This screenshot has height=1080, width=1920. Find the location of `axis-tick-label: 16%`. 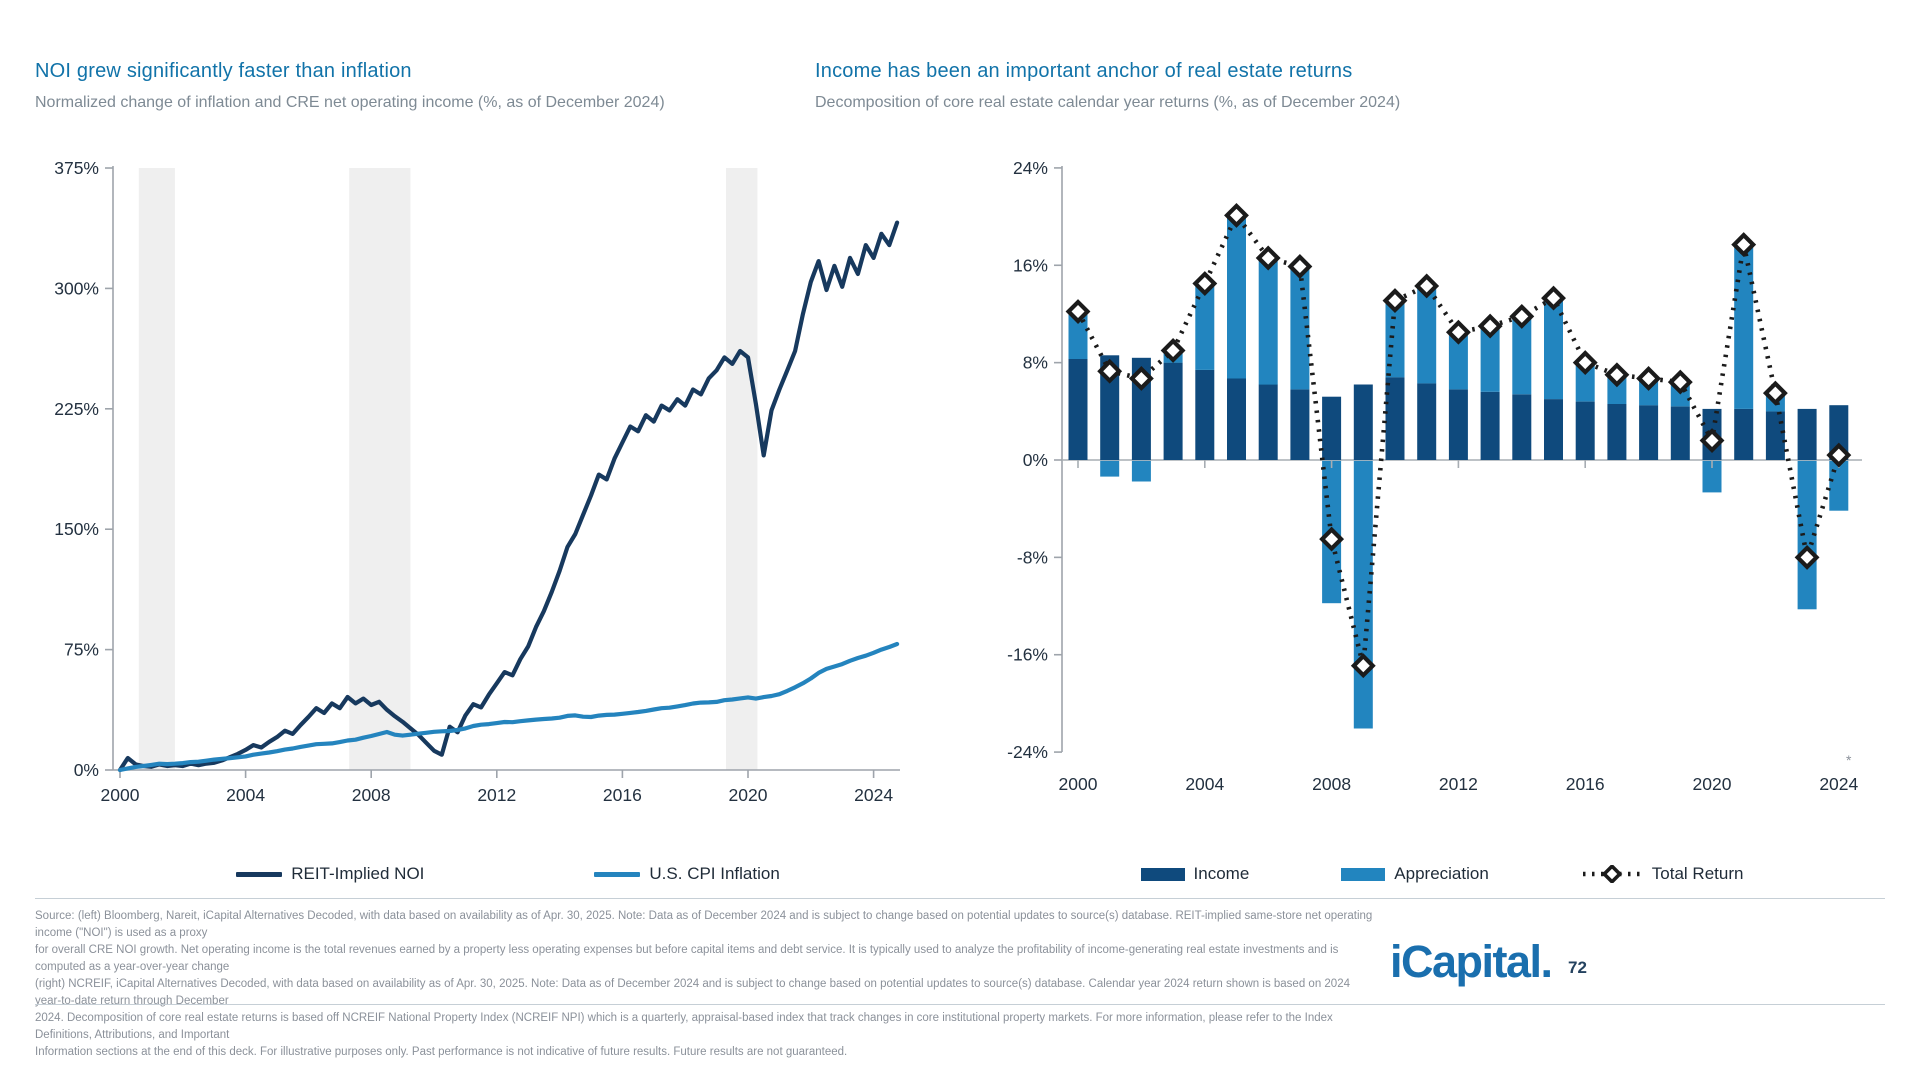

axis-tick-label: 16% is located at coordinates (1030, 265).